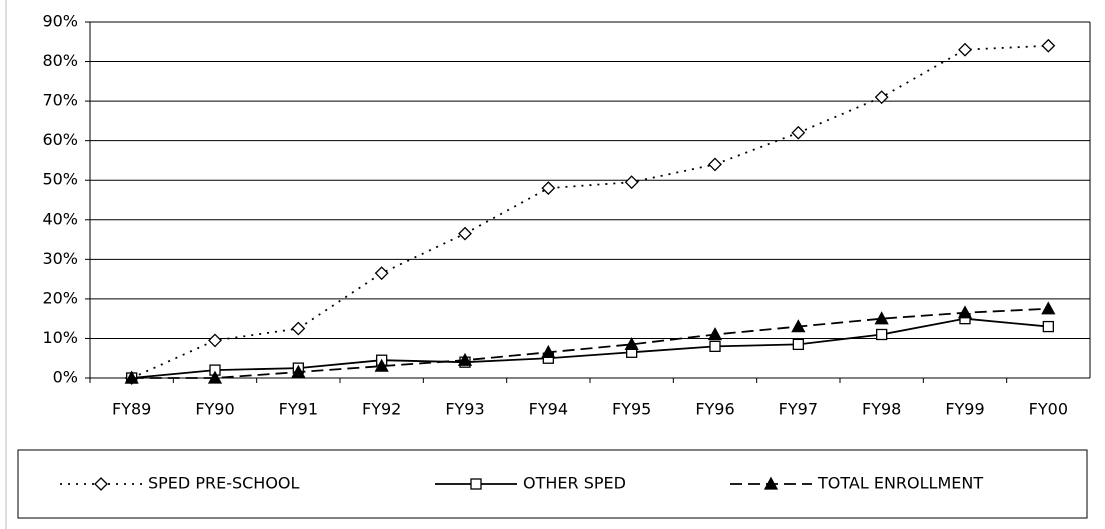 This screenshot has width=1105, height=529. Describe the element at coordinates (131, 409) in the screenshot. I see `x-tick-label: FY89` at that location.